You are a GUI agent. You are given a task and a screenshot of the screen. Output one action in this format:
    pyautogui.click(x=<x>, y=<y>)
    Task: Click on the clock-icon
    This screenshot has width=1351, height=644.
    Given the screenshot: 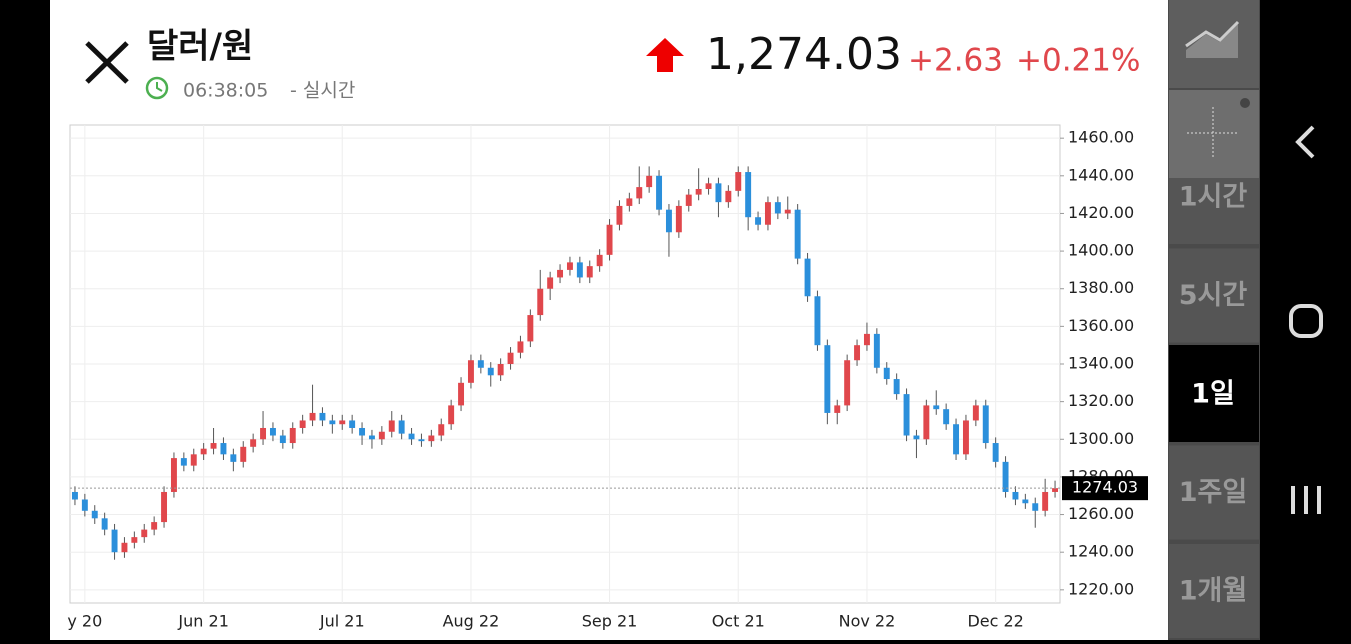 What is the action you would take?
    pyautogui.click(x=157, y=88)
    